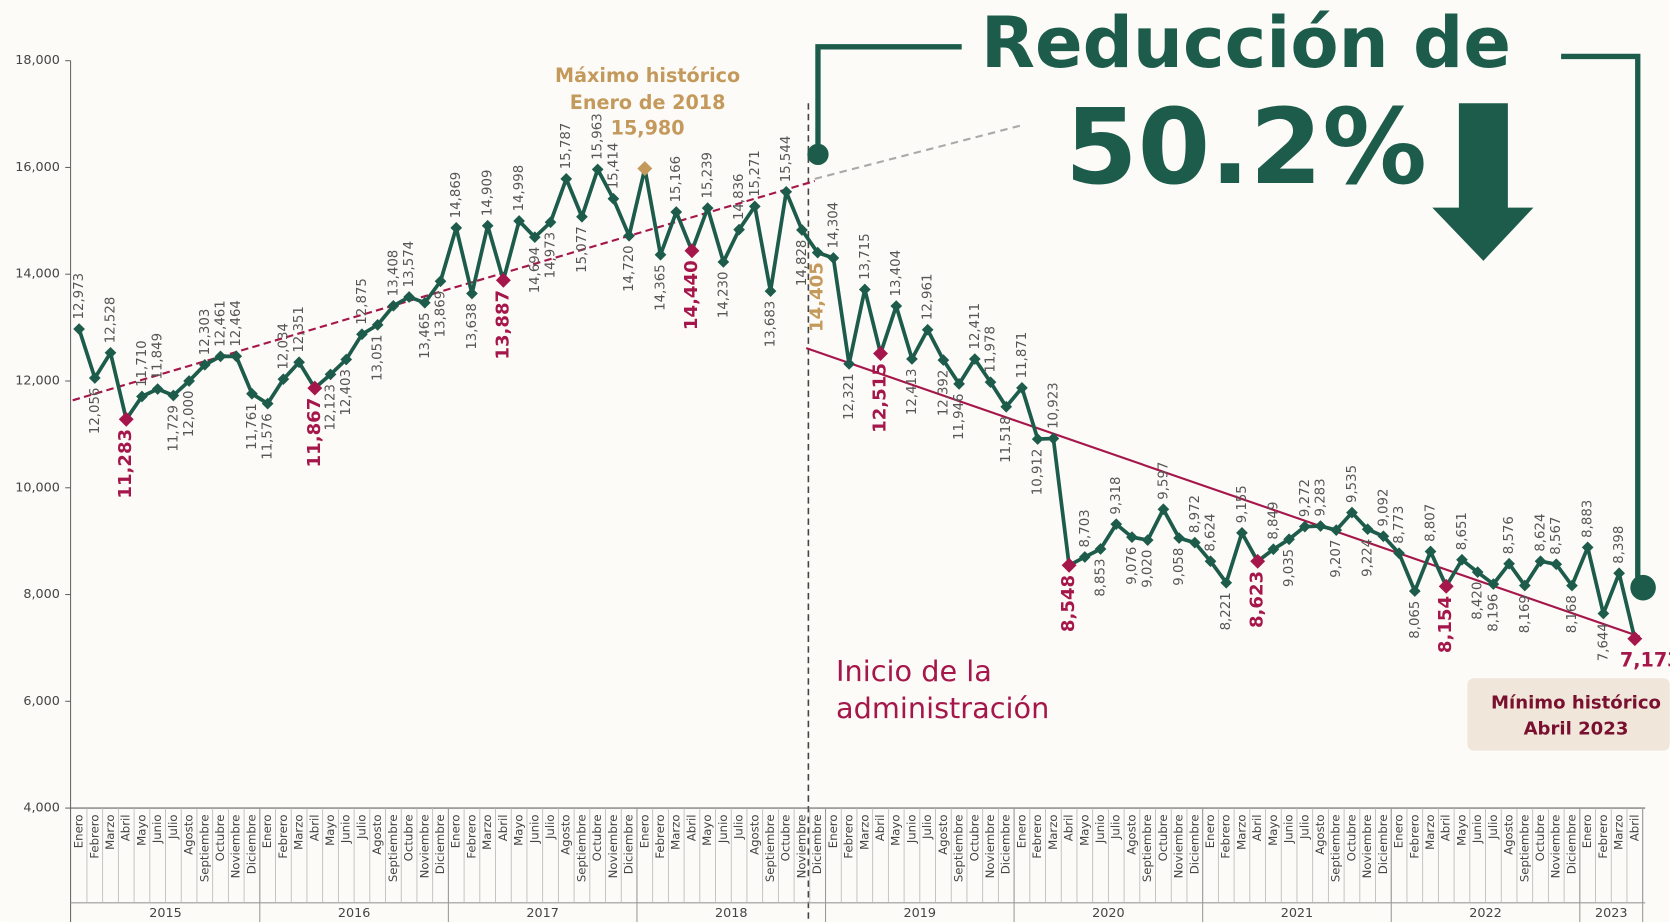 The image size is (1670, 922). What do you see at coordinates (37, 60) in the screenshot?
I see `y-tick-label: 18,000` at bounding box center [37, 60].